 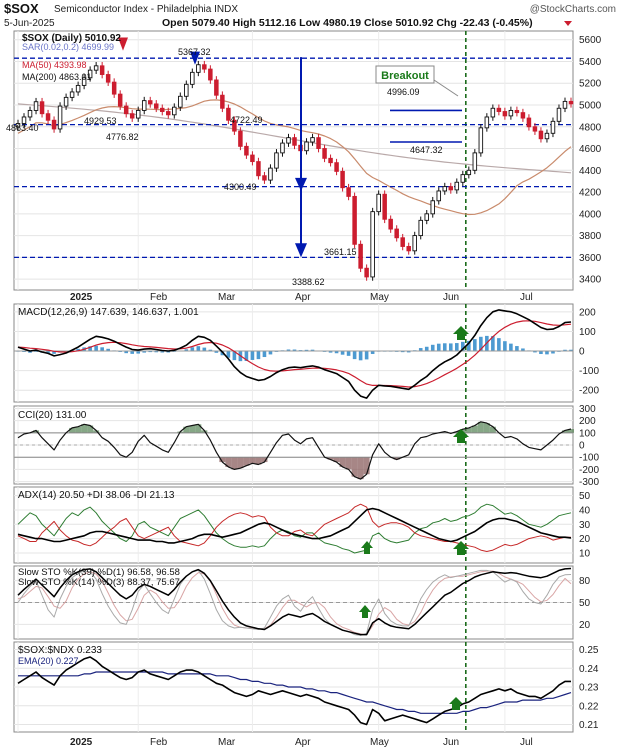 What do you see at coordinates (52, 415) in the screenshot?
I see `cci-legend: CCI(20) 131.00` at bounding box center [52, 415].